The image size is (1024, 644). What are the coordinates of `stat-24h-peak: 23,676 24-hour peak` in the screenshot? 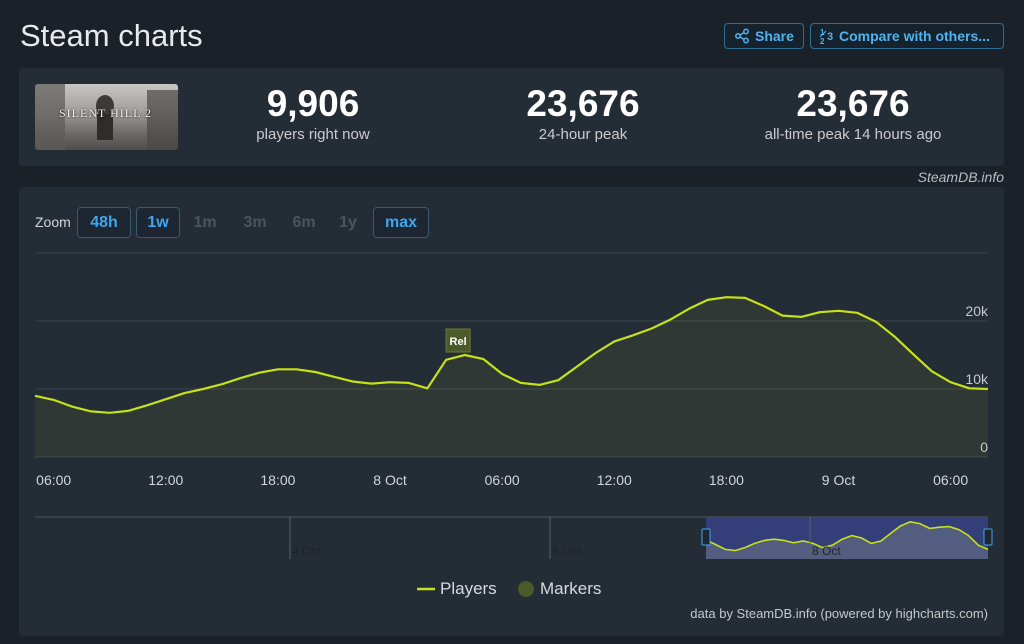 It's located at (583, 112).